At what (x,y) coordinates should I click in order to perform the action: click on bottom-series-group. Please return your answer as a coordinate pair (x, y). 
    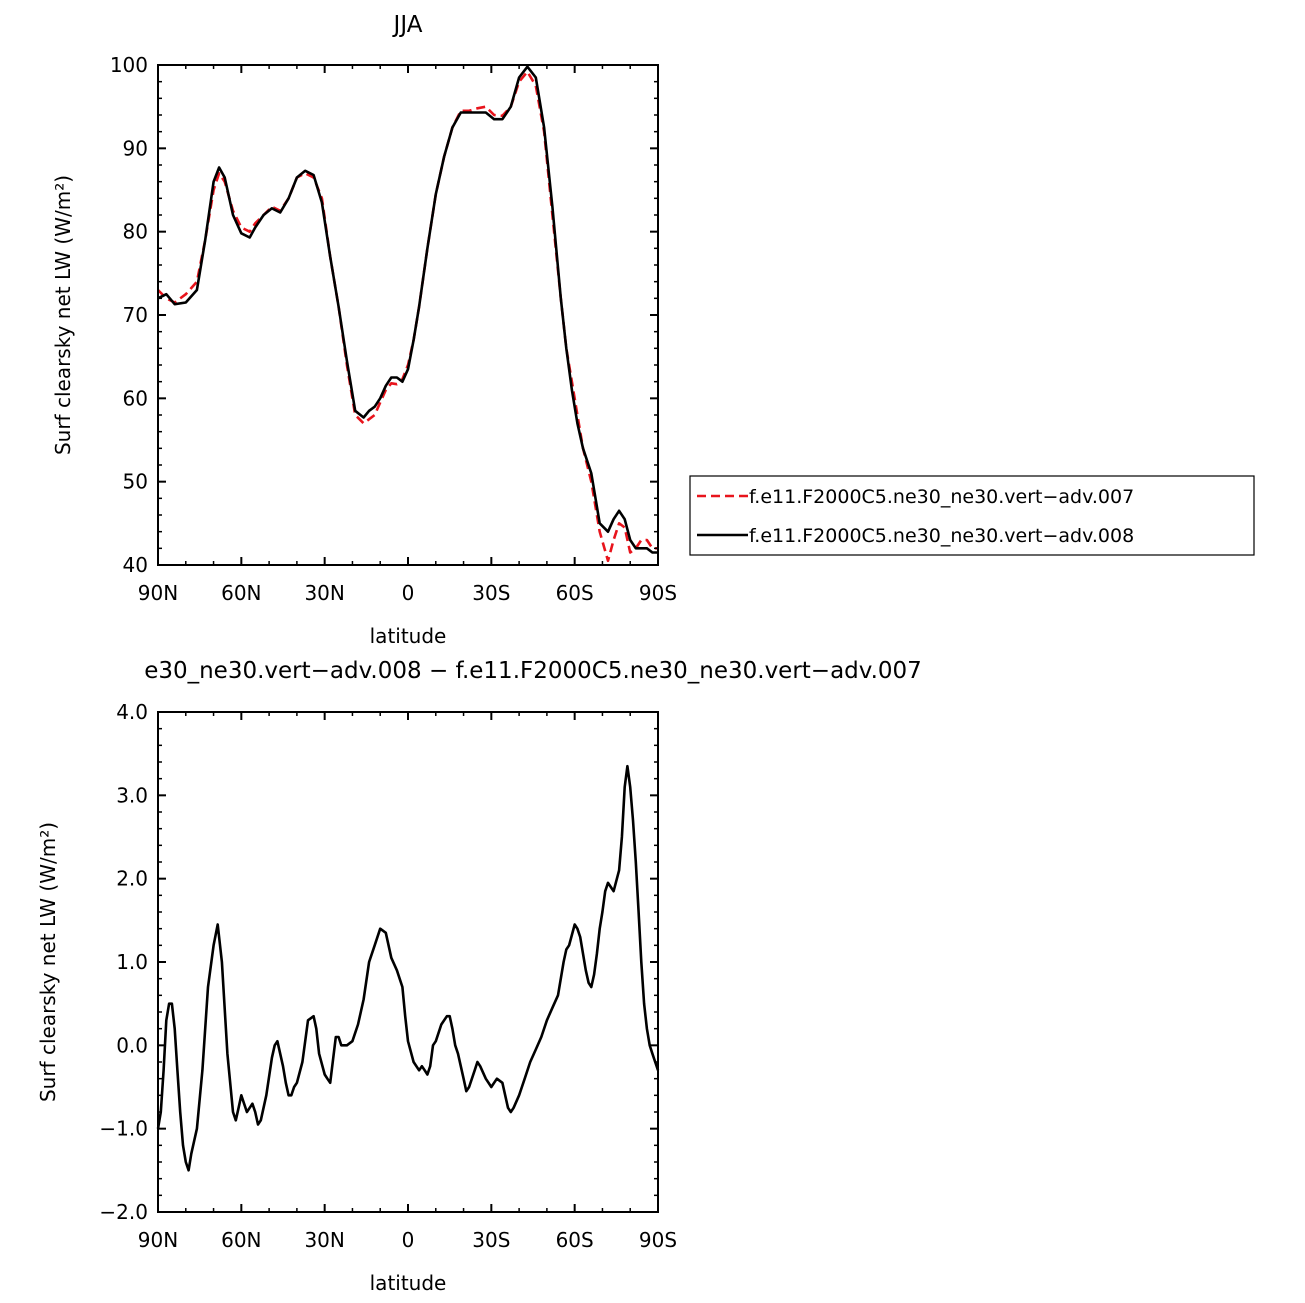
    Looking at the image, I should click on (408, 968).